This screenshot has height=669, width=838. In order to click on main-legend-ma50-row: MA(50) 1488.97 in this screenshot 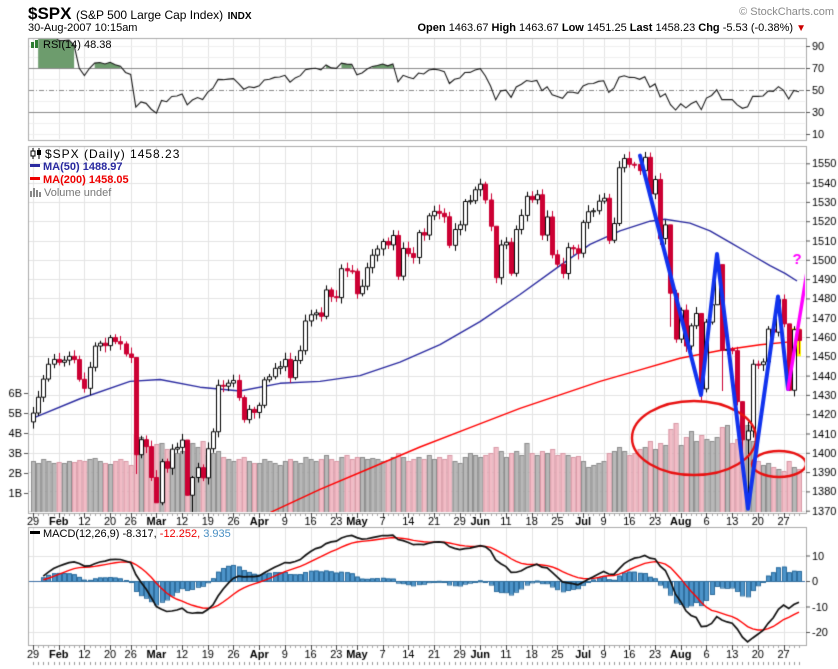, I will do `click(105, 167)`.